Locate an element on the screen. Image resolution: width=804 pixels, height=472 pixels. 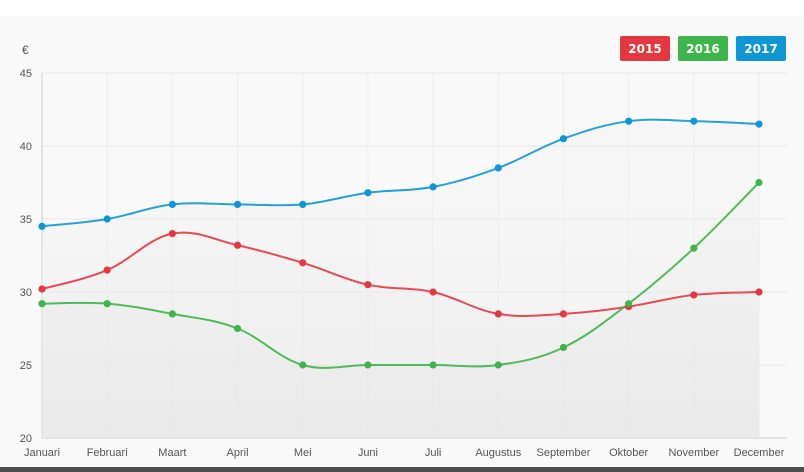
x-tick-label: Augustus is located at coordinates (498, 453).